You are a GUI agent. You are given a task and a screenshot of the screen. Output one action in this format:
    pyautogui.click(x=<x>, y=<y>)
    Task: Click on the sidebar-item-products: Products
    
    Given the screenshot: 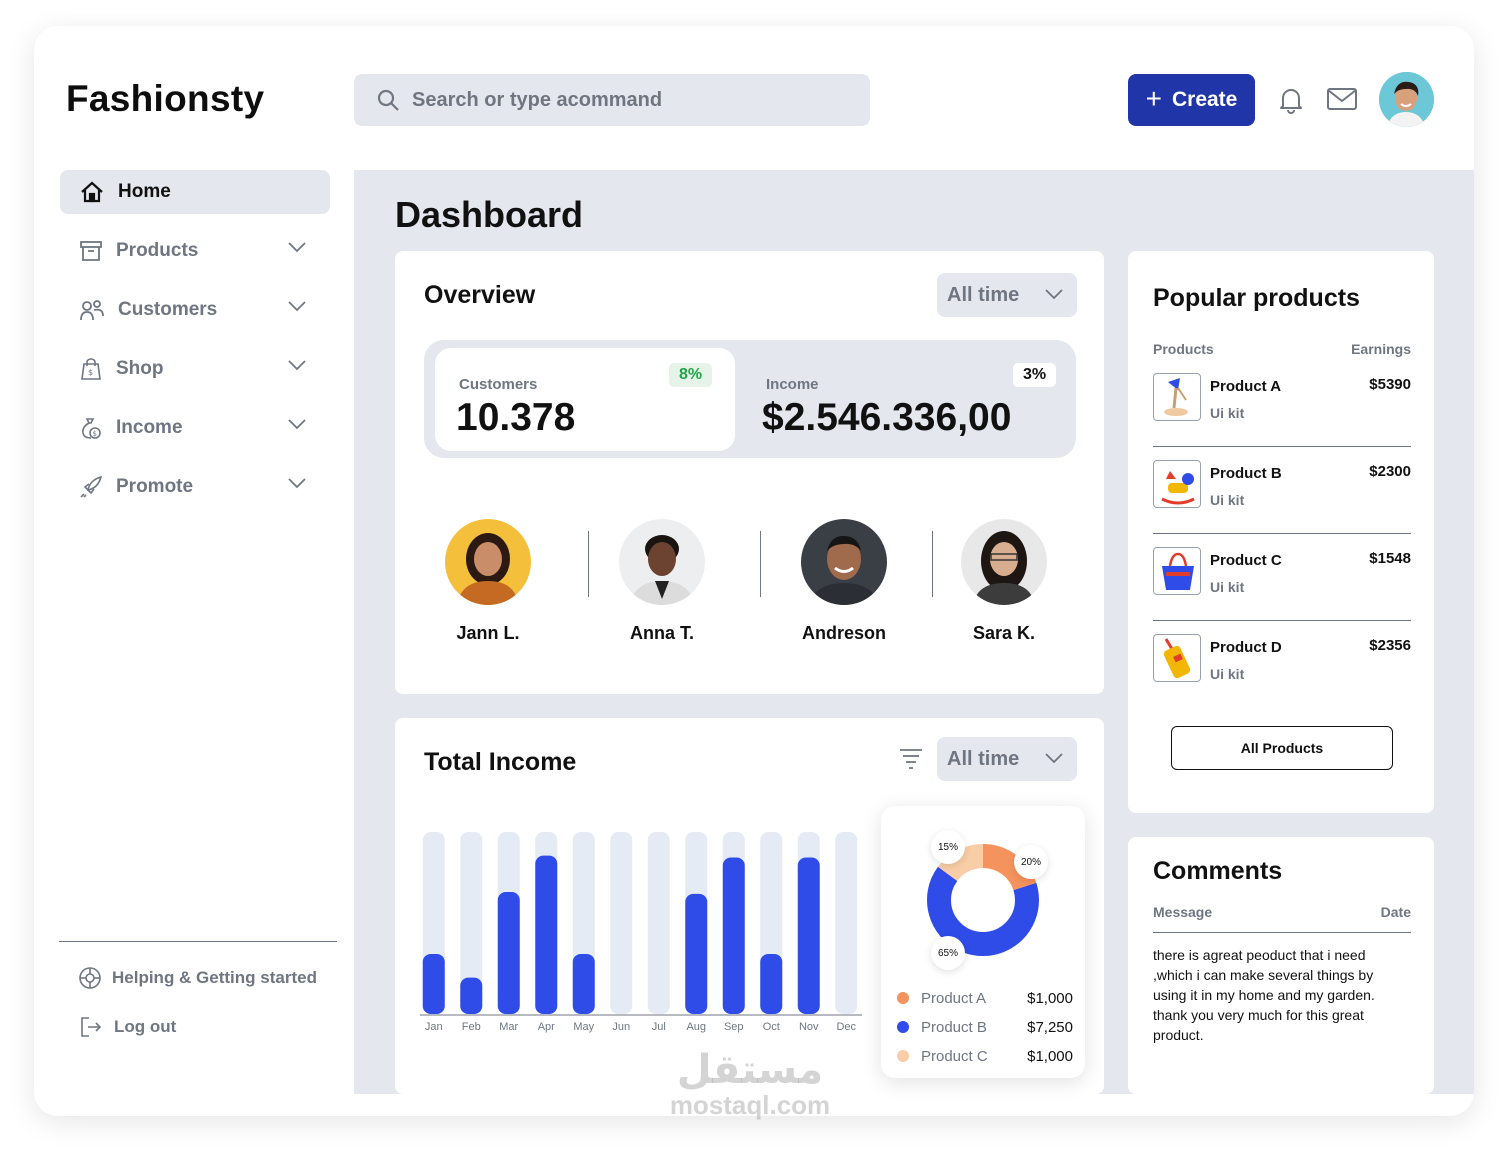 What is the action you would take?
    pyautogui.click(x=195, y=251)
    